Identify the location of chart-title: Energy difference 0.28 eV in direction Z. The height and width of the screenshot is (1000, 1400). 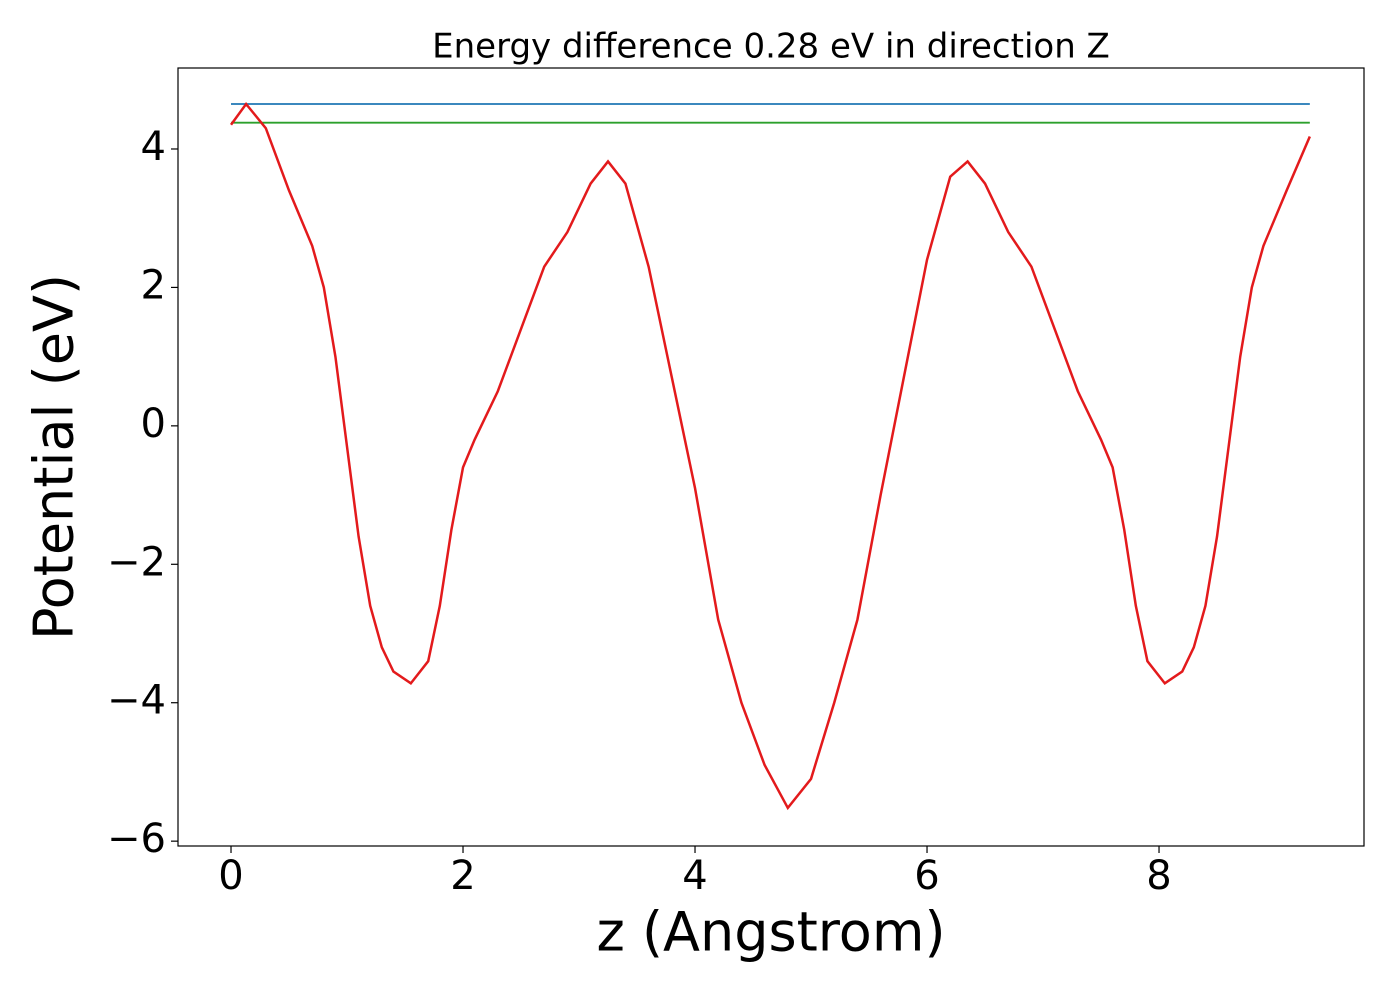
(771, 47).